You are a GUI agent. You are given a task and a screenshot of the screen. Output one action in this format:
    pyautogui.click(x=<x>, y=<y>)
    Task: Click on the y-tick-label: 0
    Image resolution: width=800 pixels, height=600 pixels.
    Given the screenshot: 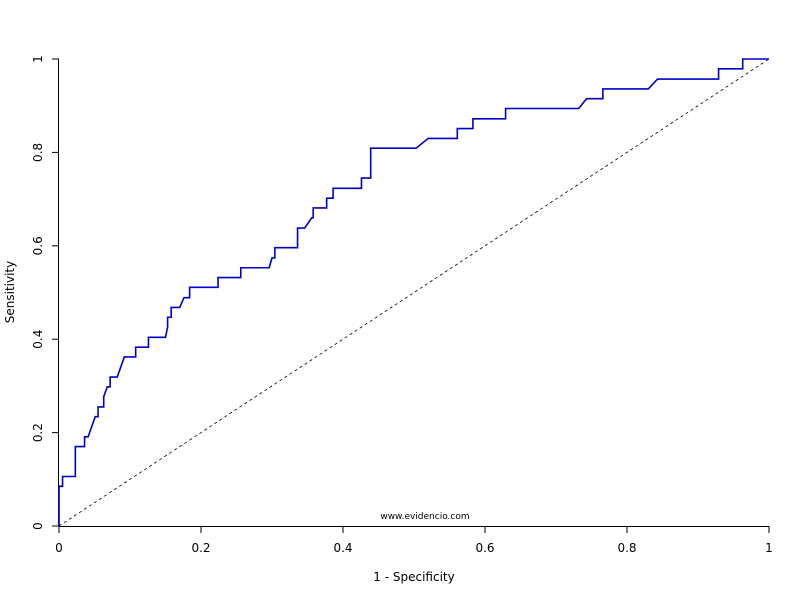 What is the action you would take?
    pyautogui.click(x=38, y=526)
    